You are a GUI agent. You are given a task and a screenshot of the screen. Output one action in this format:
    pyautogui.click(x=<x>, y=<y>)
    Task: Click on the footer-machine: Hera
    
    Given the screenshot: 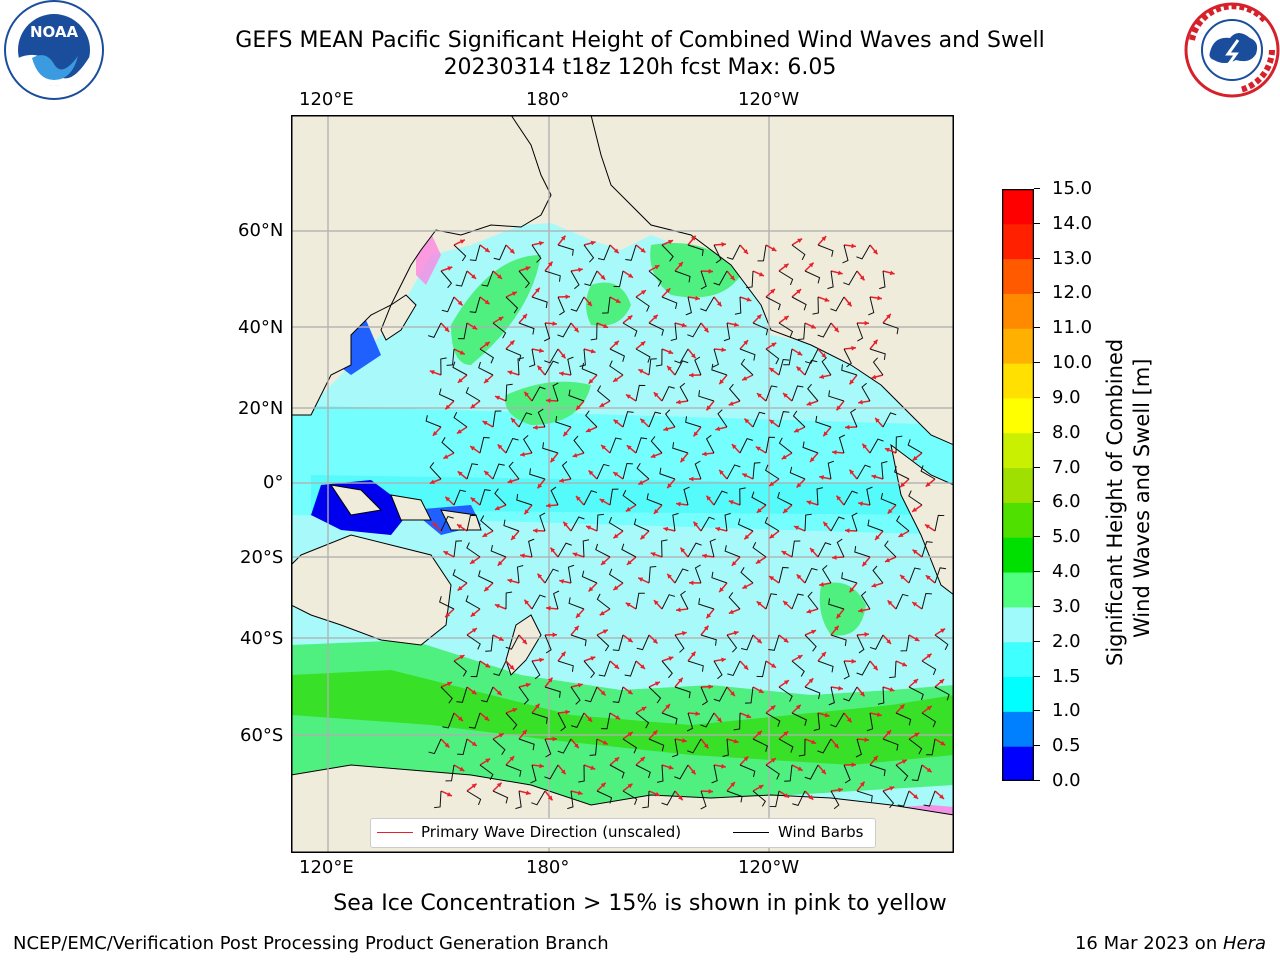 What is the action you would take?
    pyautogui.click(x=1244, y=943)
    